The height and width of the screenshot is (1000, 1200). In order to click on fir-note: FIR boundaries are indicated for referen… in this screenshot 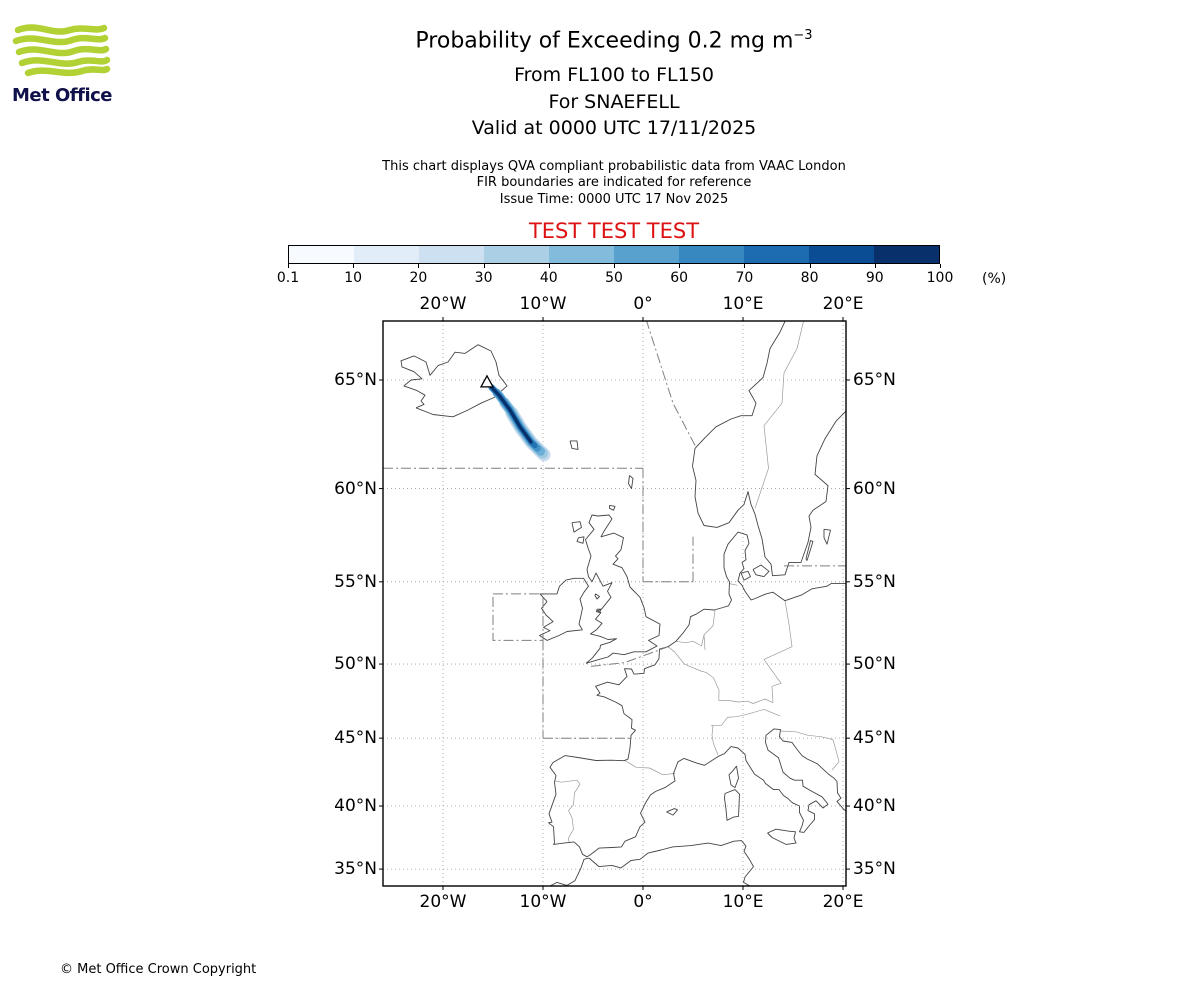, I will do `click(614, 183)`.